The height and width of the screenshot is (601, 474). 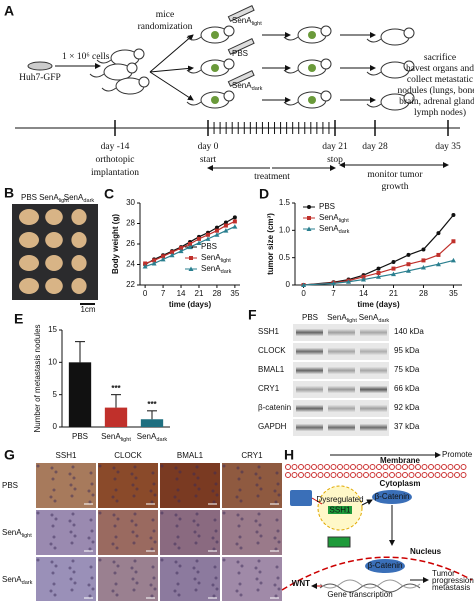 What do you see at coordinates (409, 331) in the screenshot?
I see `size-label: 140 kDa` at bounding box center [409, 331].